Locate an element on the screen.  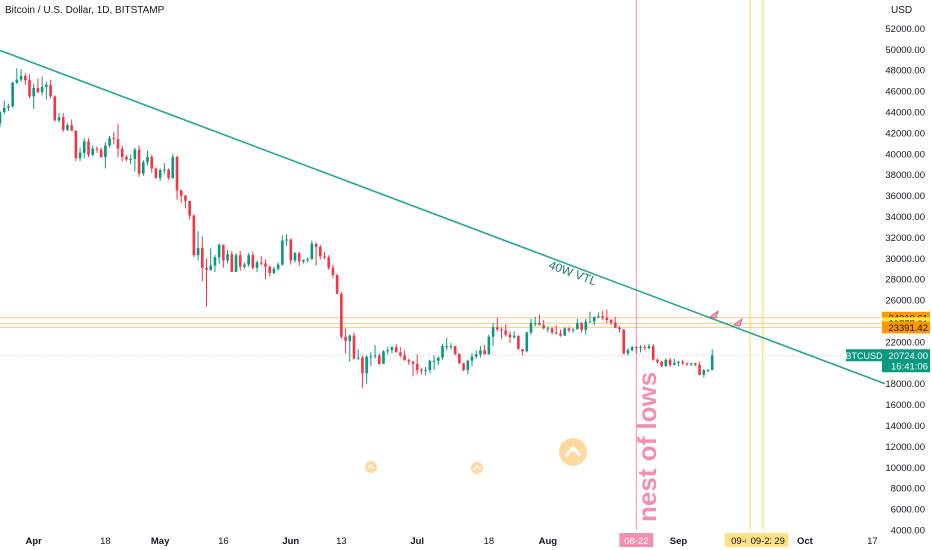
pin-marker-icon is located at coordinates (714, 314).